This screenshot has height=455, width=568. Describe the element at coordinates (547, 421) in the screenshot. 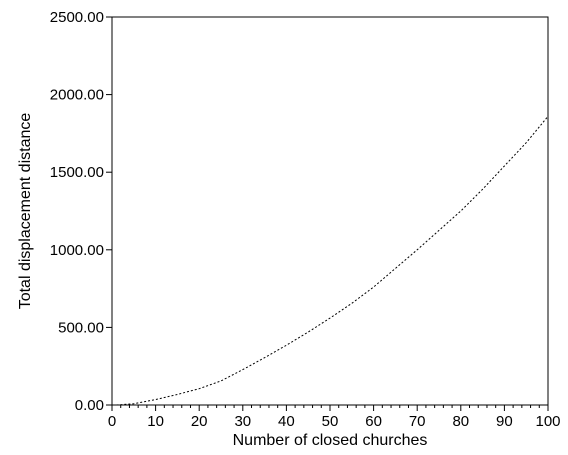

I see `x-tick-label: 100` at that location.